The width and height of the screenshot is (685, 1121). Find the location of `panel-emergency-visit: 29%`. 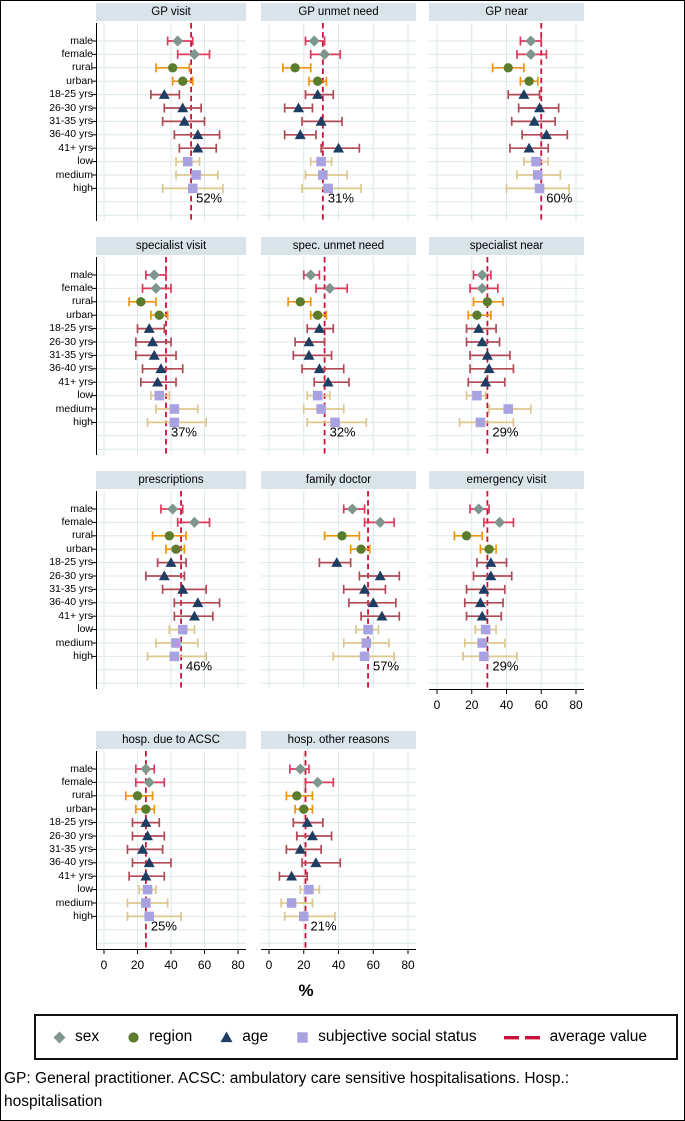

panel-emergency-visit: 29% is located at coordinates (506, 590).